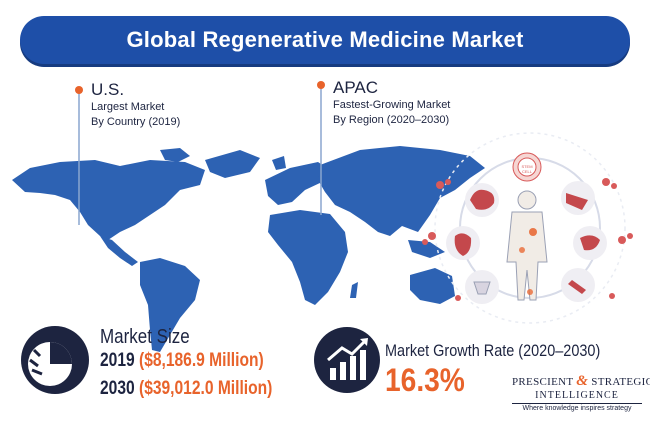 The image size is (650, 428). What do you see at coordinates (401, 191) in the screenshot?
I see `map-asia` at bounding box center [401, 191].